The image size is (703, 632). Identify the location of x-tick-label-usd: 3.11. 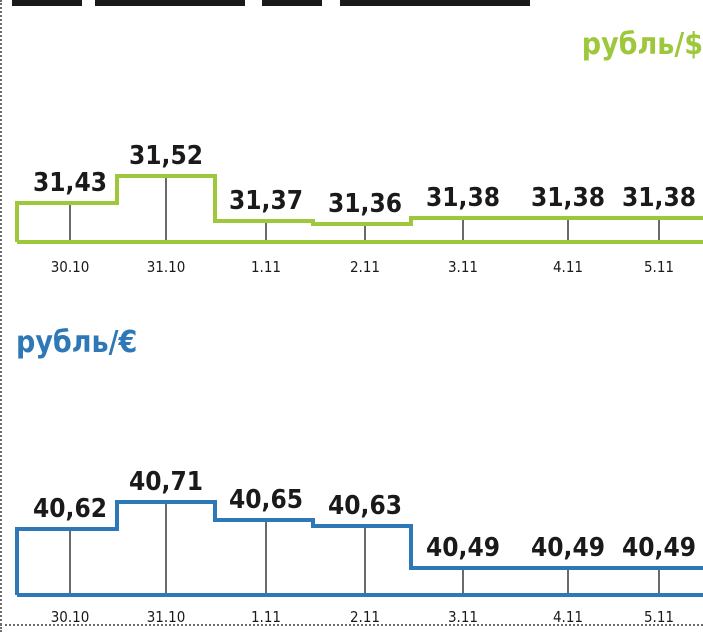
(463, 267).